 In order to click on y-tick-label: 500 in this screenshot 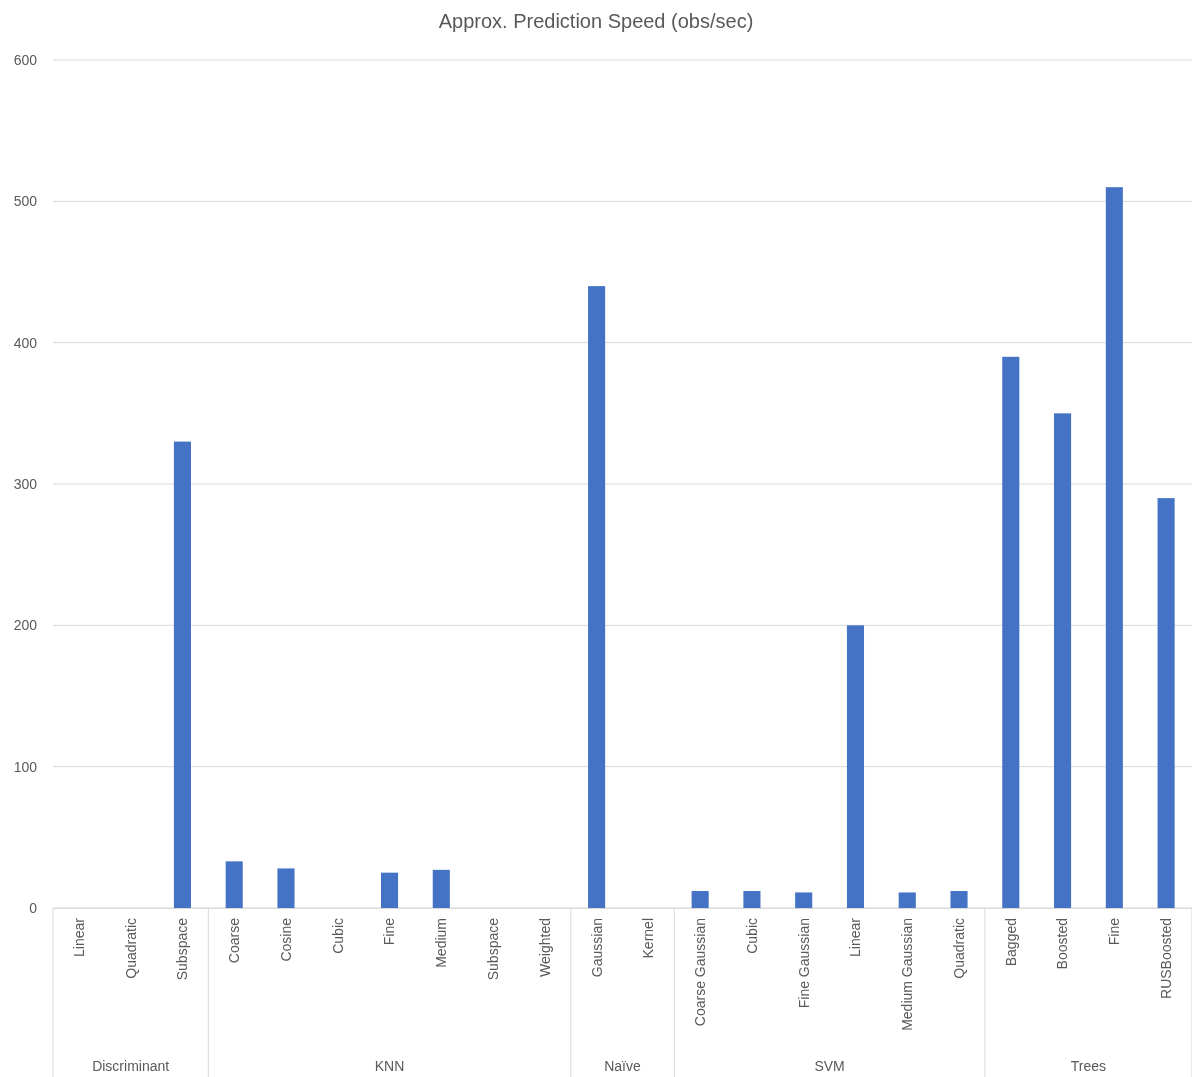, I will do `click(25, 201)`.